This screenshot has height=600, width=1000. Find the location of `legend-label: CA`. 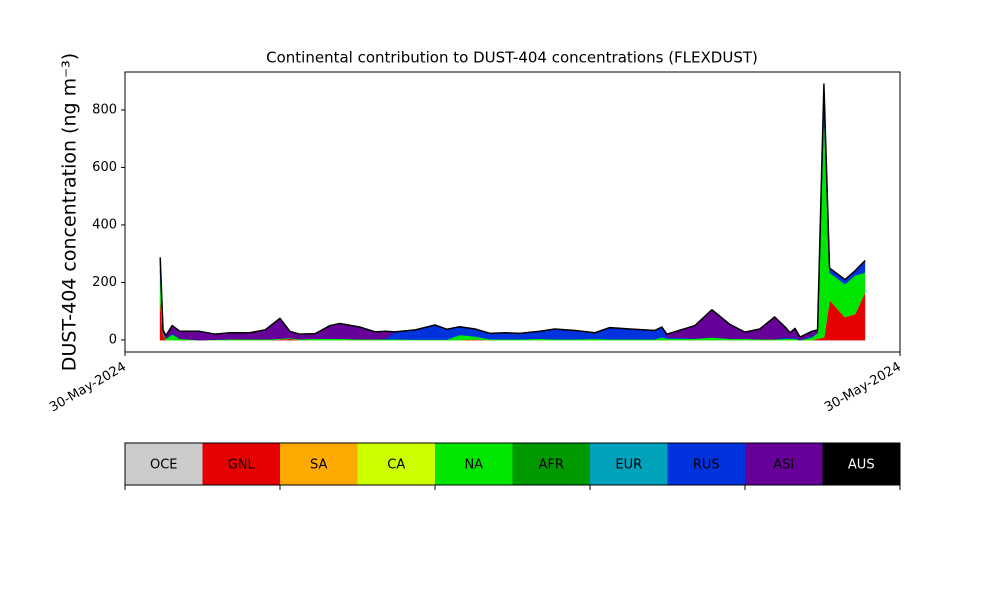

legend-label: CA is located at coordinates (396, 465).